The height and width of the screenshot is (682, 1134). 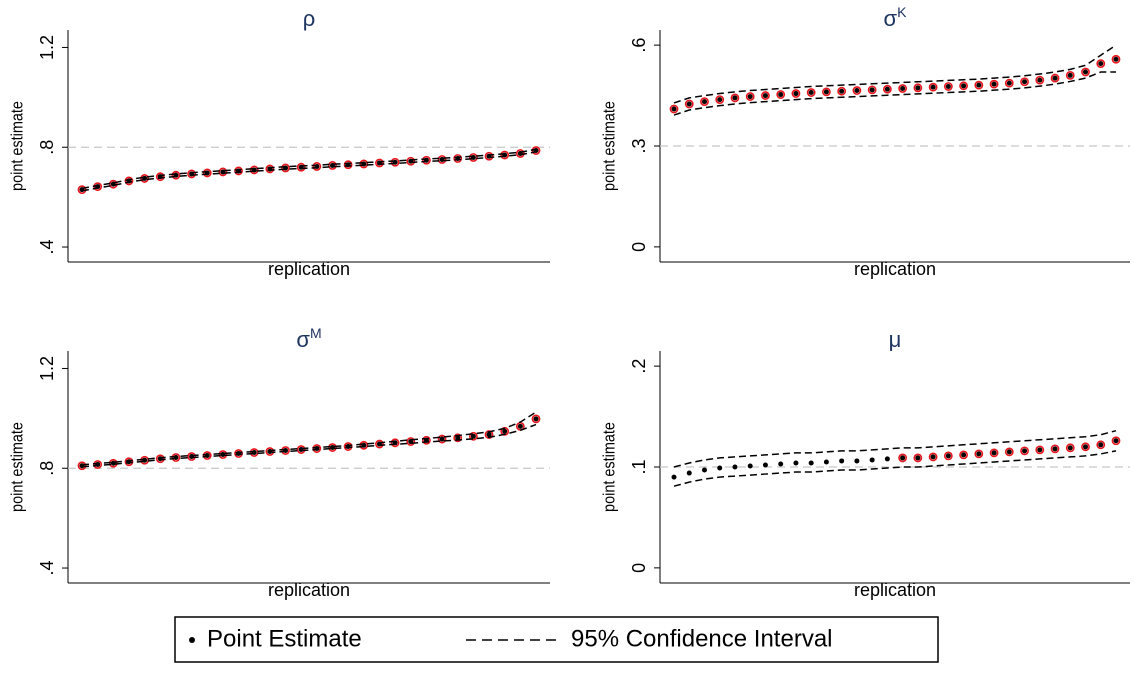 What do you see at coordinates (902, 12) in the screenshot?
I see `title-superscript: K` at bounding box center [902, 12].